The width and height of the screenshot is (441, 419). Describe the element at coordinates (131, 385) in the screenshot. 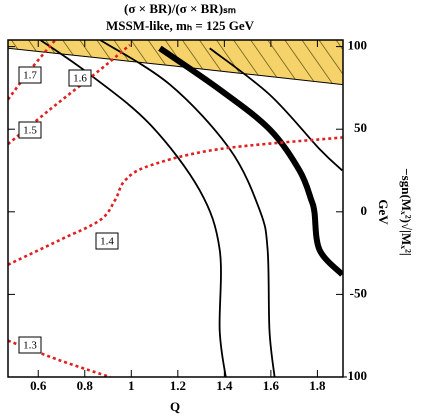

I see `x-tick-label: 1` at that location.